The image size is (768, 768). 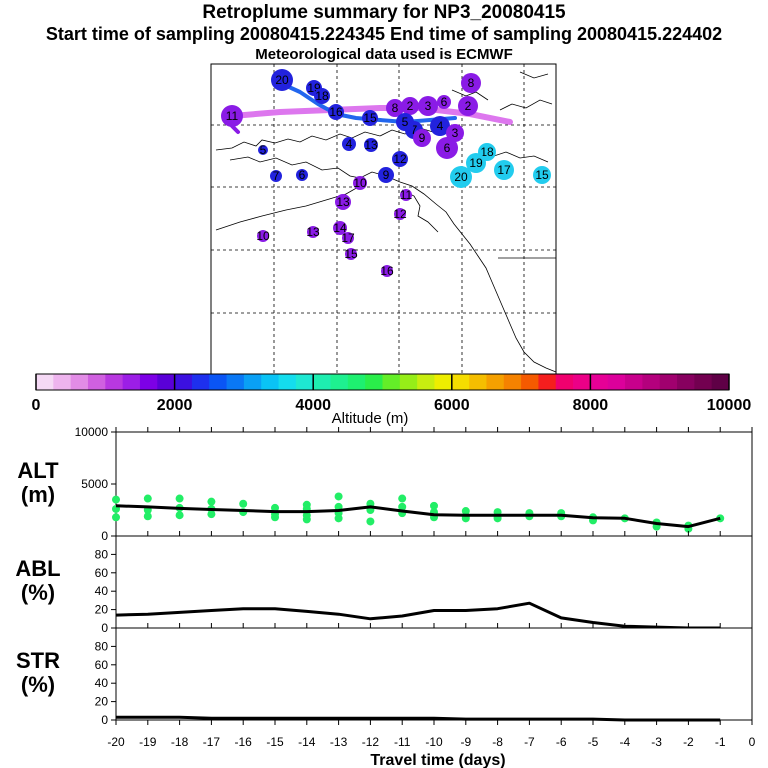 What do you see at coordinates (504, 170) in the screenshot?
I see `plume-point: 17` at bounding box center [504, 170].